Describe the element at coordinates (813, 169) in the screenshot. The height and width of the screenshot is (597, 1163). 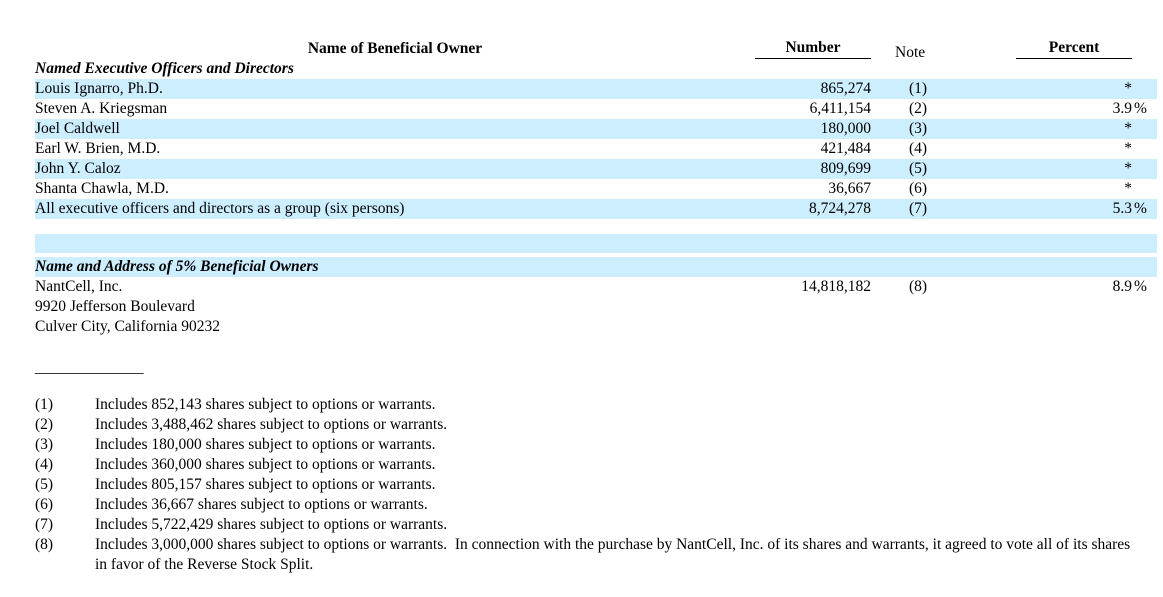
I see `shares-cell: 809,699` at that location.